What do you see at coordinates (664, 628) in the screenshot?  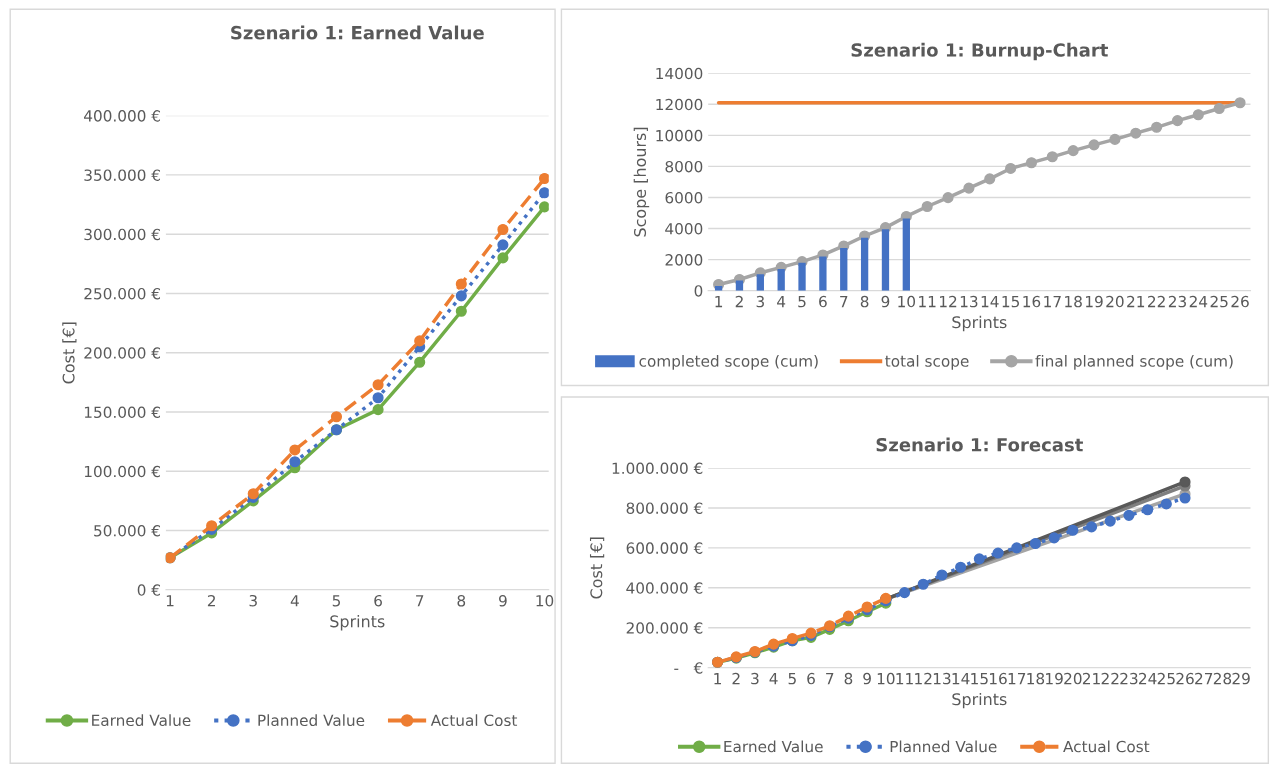 I see `y-tick-label: 200.000 €` at bounding box center [664, 628].